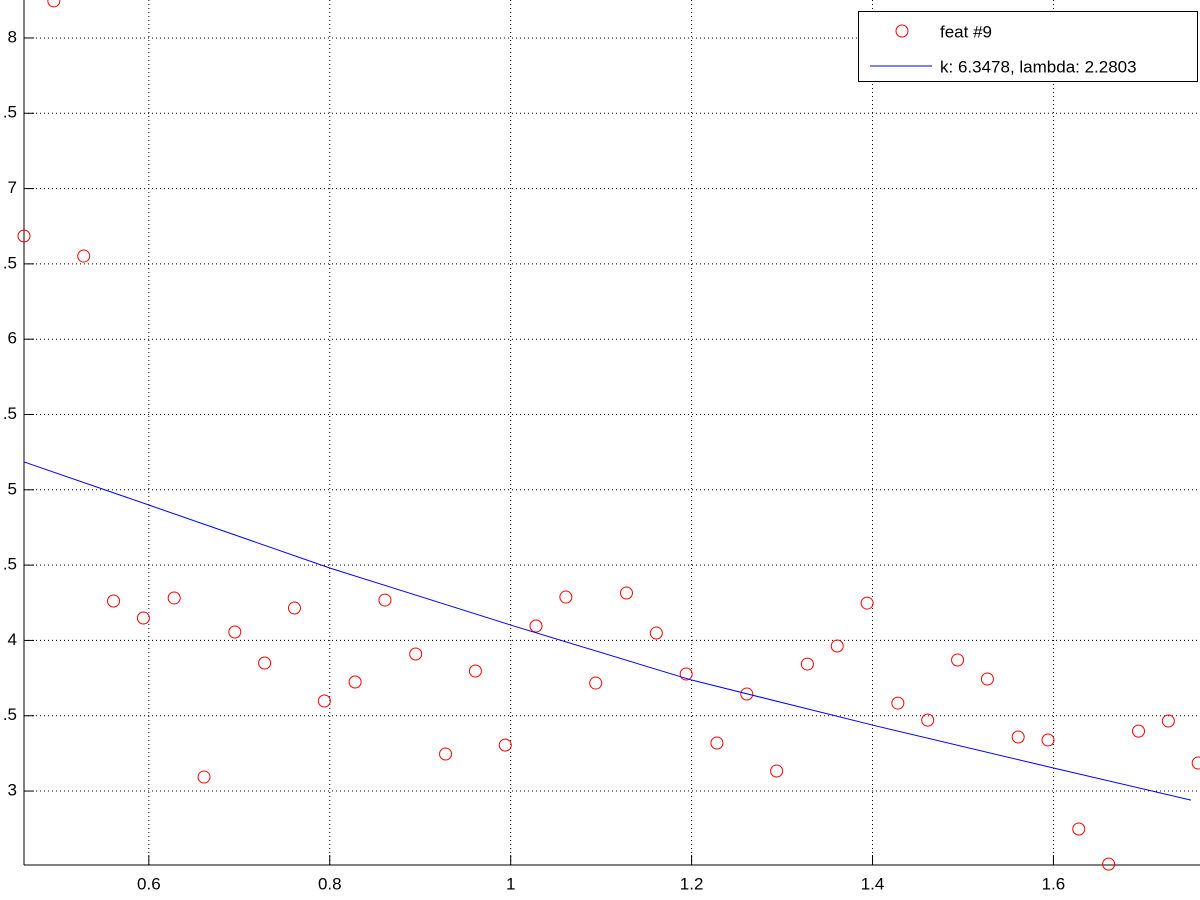  What do you see at coordinates (1054, 883) in the screenshot?
I see `x-tick-label: 1.6` at bounding box center [1054, 883].